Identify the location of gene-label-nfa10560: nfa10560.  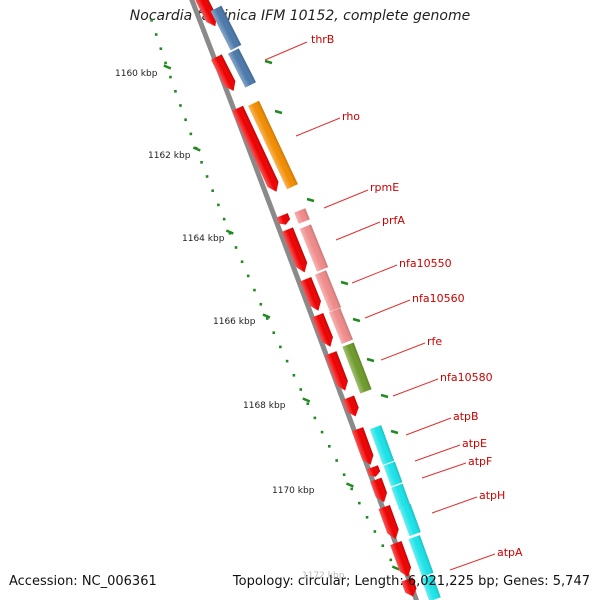
(438, 298).